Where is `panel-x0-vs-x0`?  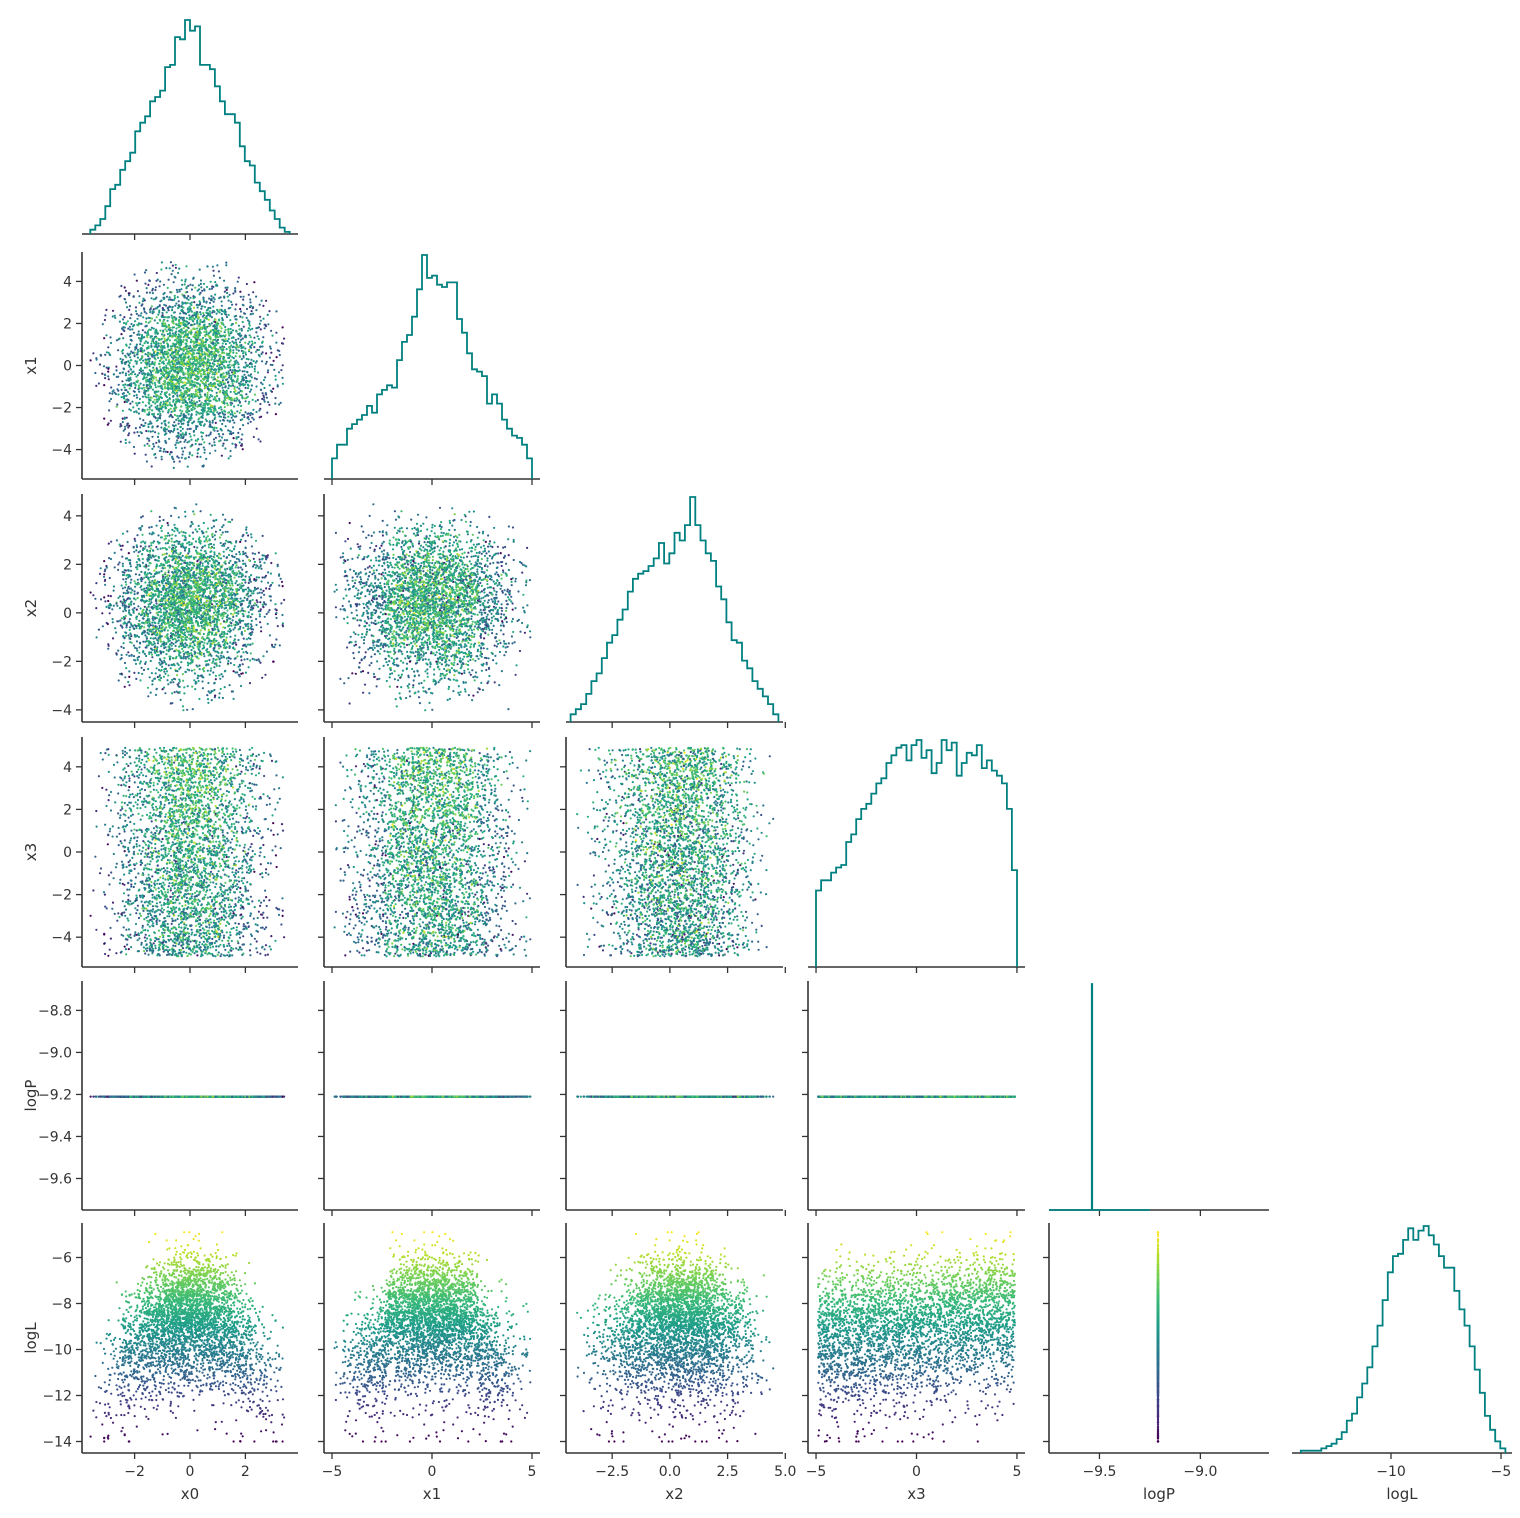 panel-x0-vs-x0 is located at coordinates (190, 130).